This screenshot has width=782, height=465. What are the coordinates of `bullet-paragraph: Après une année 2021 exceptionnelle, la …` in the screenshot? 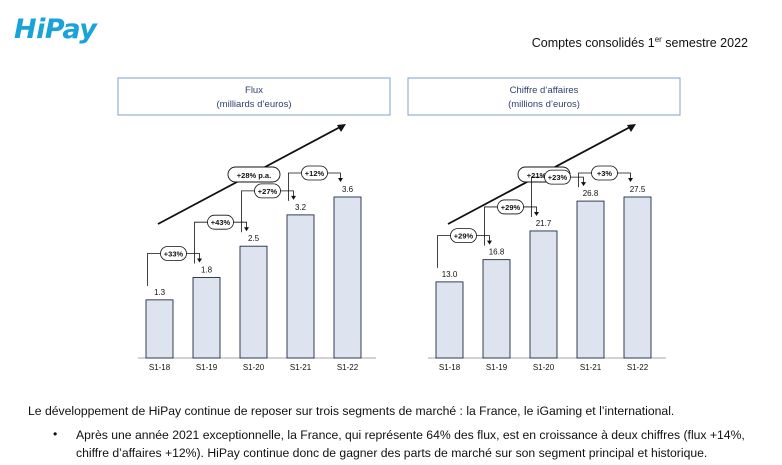 It's located at (410, 444).